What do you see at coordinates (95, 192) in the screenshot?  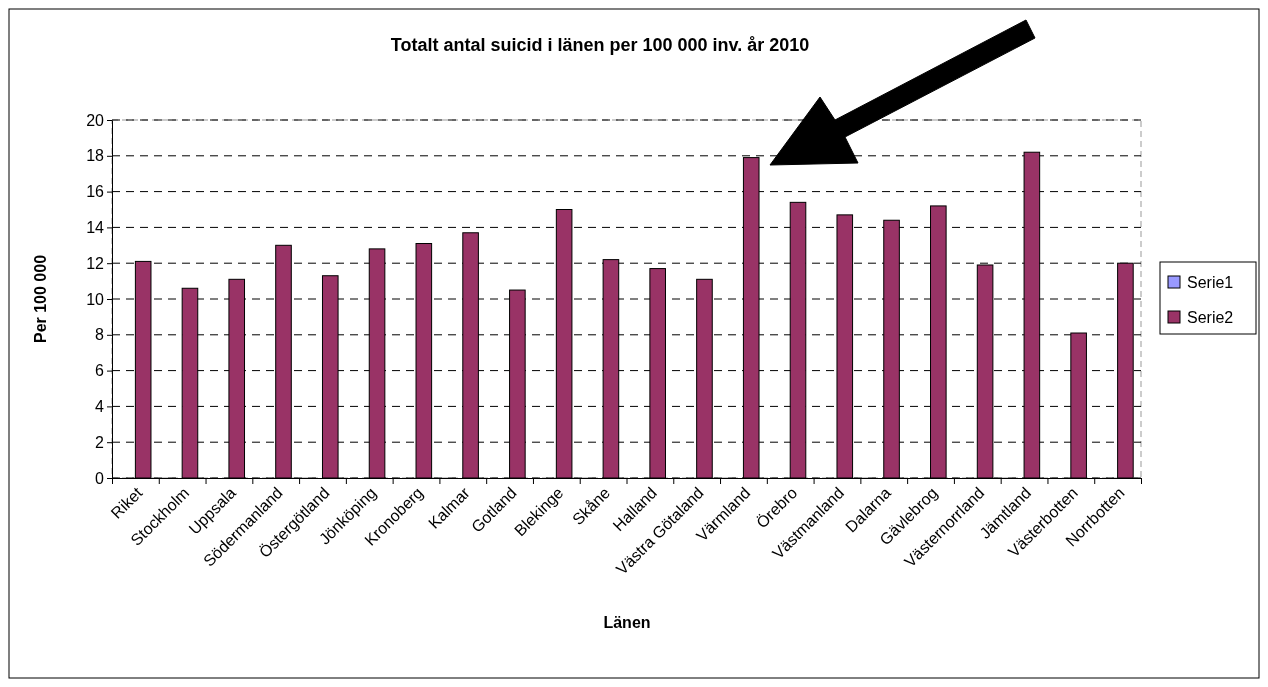 I see `y-tick-label: 16` at bounding box center [95, 192].